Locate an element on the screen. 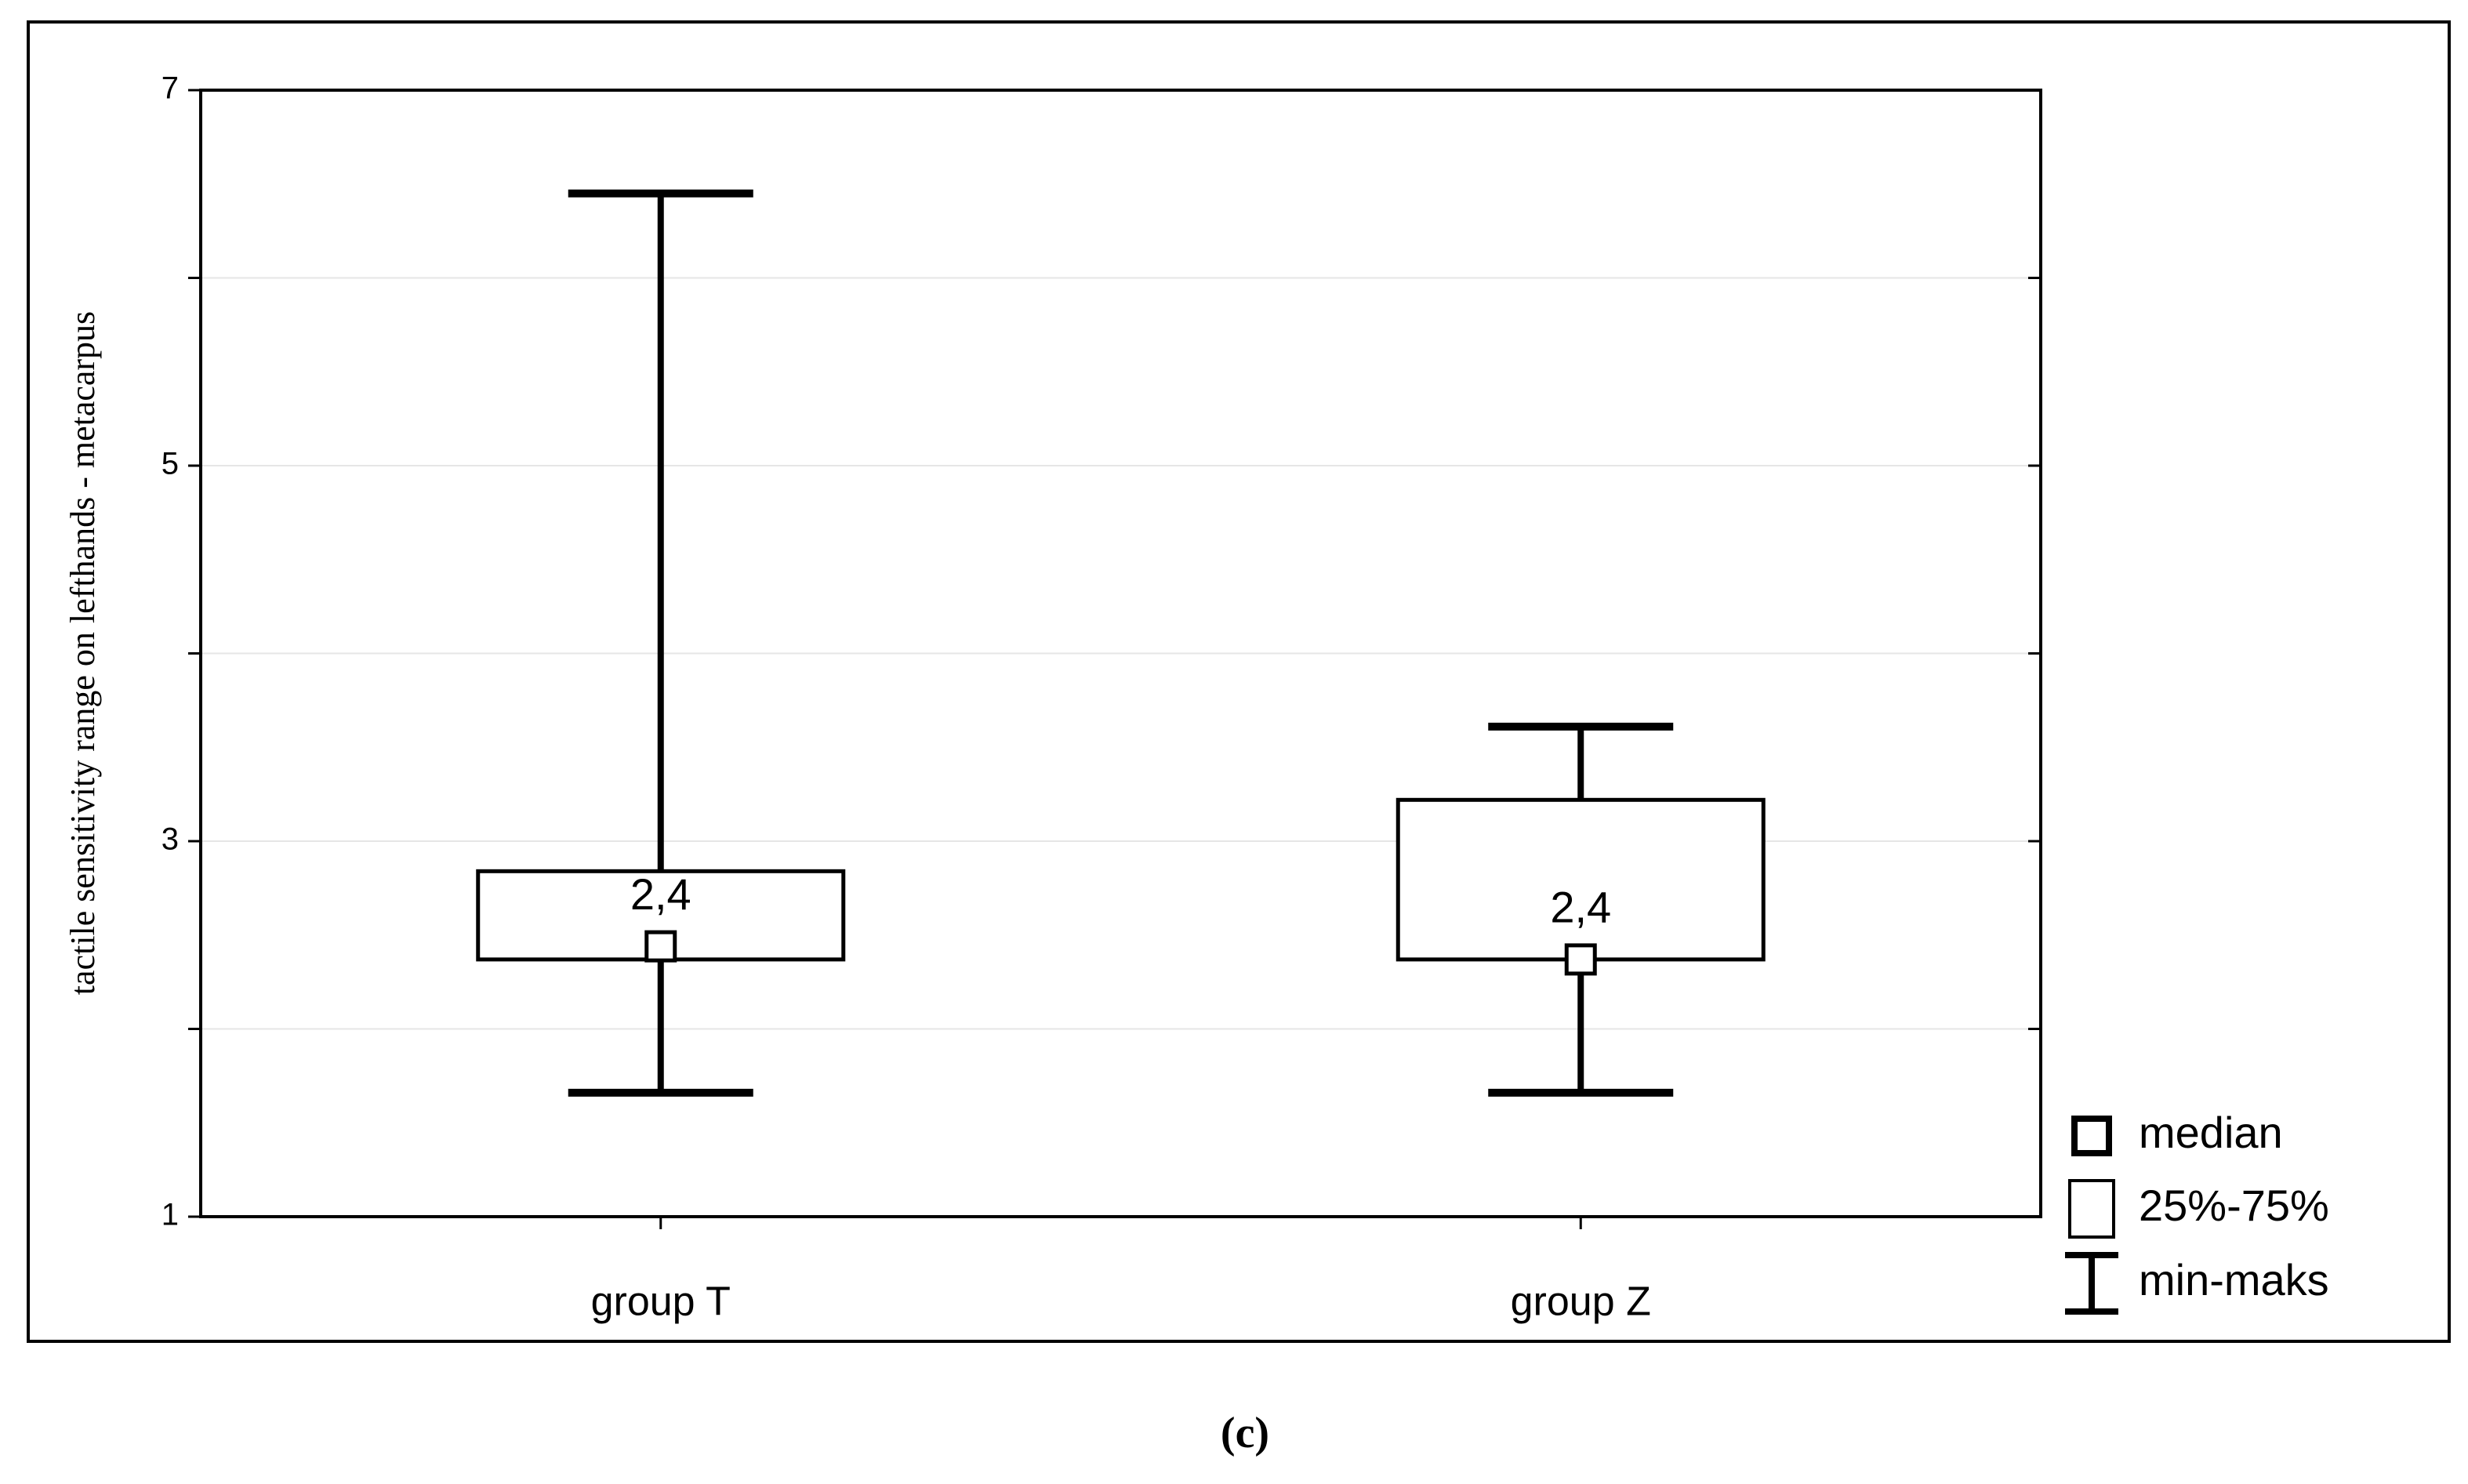 The width and height of the screenshot is (2468, 1484). legend-box-icon is located at coordinates (2091, 1209).